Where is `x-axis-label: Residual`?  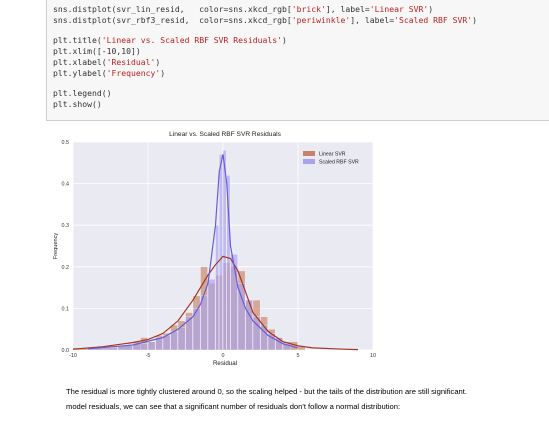 x-axis-label: Residual is located at coordinates (225, 363).